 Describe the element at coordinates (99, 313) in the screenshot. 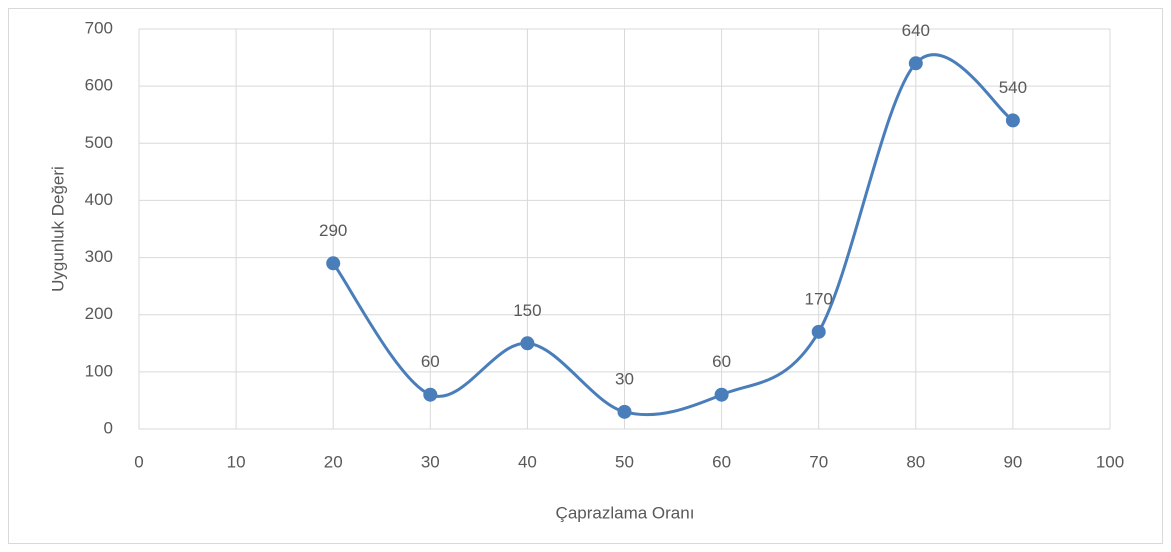

I see `y-tick-label: 200` at that location.